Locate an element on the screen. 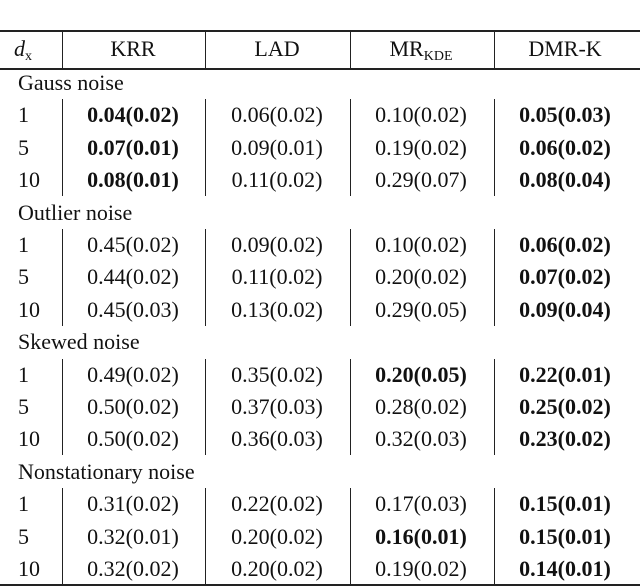 This screenshot has width=640, height=587. header-cell: LAD is located at coordinates (276, 49).